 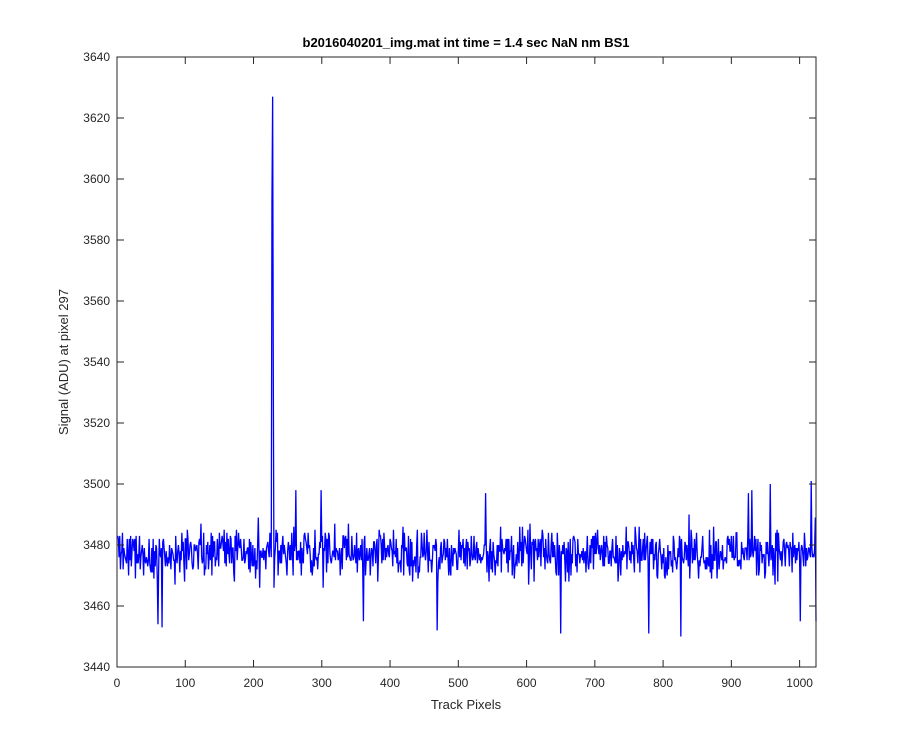 What do you see at coordinates (96, 118) in the screenshot?
I see `y-tick-label: 3620` at bounding box center [96, 118].